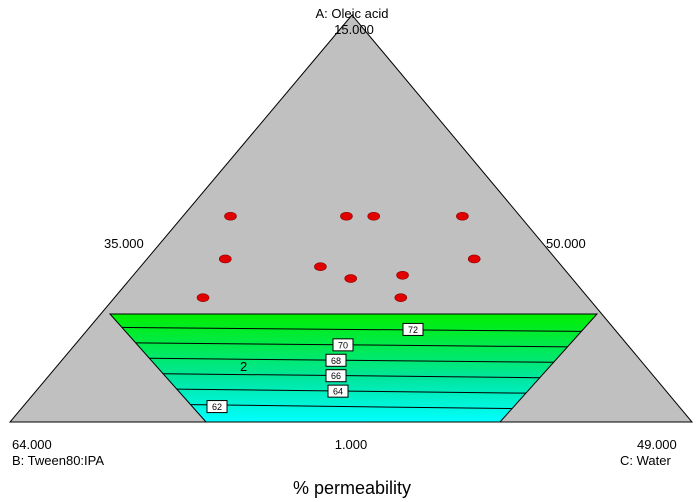 The image size is (697, 502). I want to click on point-annotation-2: 2, so click(243, 366).